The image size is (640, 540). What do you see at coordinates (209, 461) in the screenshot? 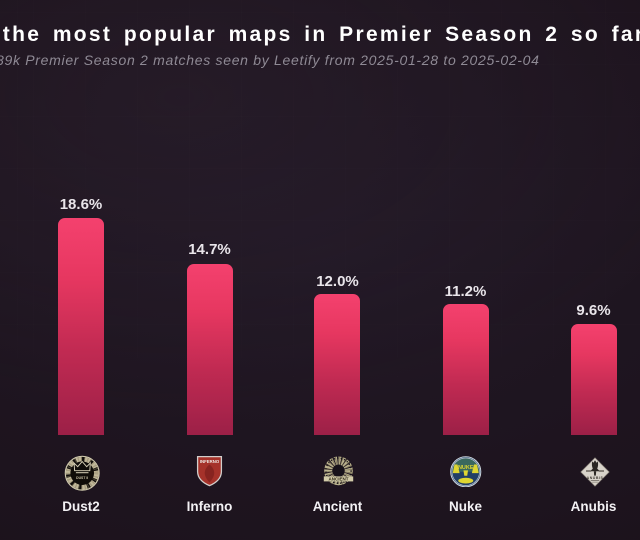
I see `svg-text: INFERNO` at bounding box center [209, 461].